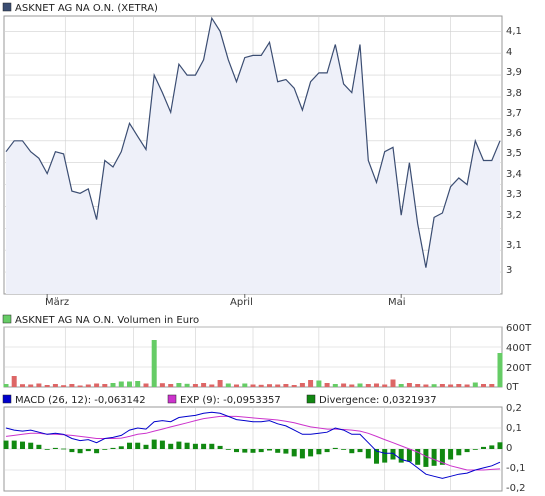  I want to click on macd-y-tick: 0, so click(509, 448).